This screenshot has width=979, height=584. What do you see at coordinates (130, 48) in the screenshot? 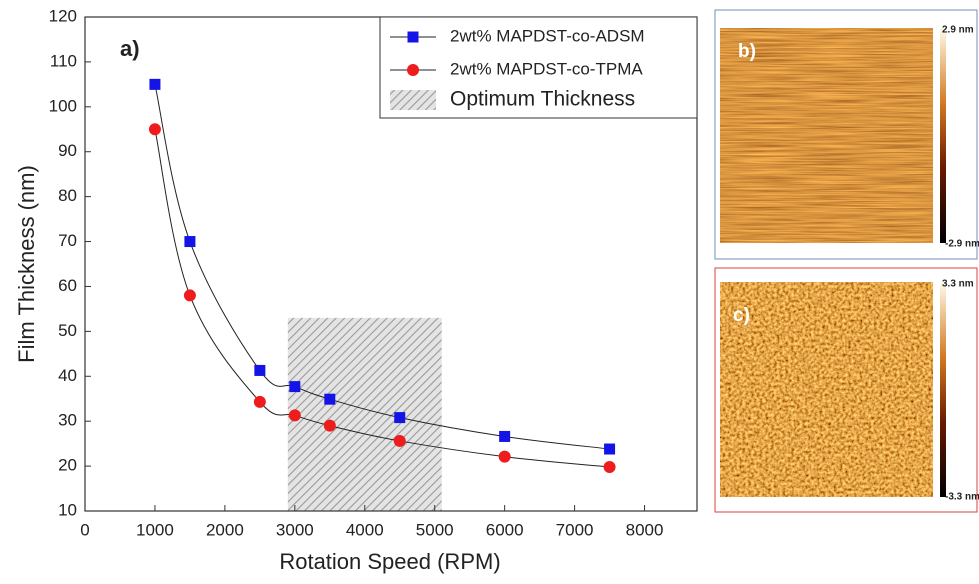
I see `panel-label: a)` at bounding box center [130, 48].